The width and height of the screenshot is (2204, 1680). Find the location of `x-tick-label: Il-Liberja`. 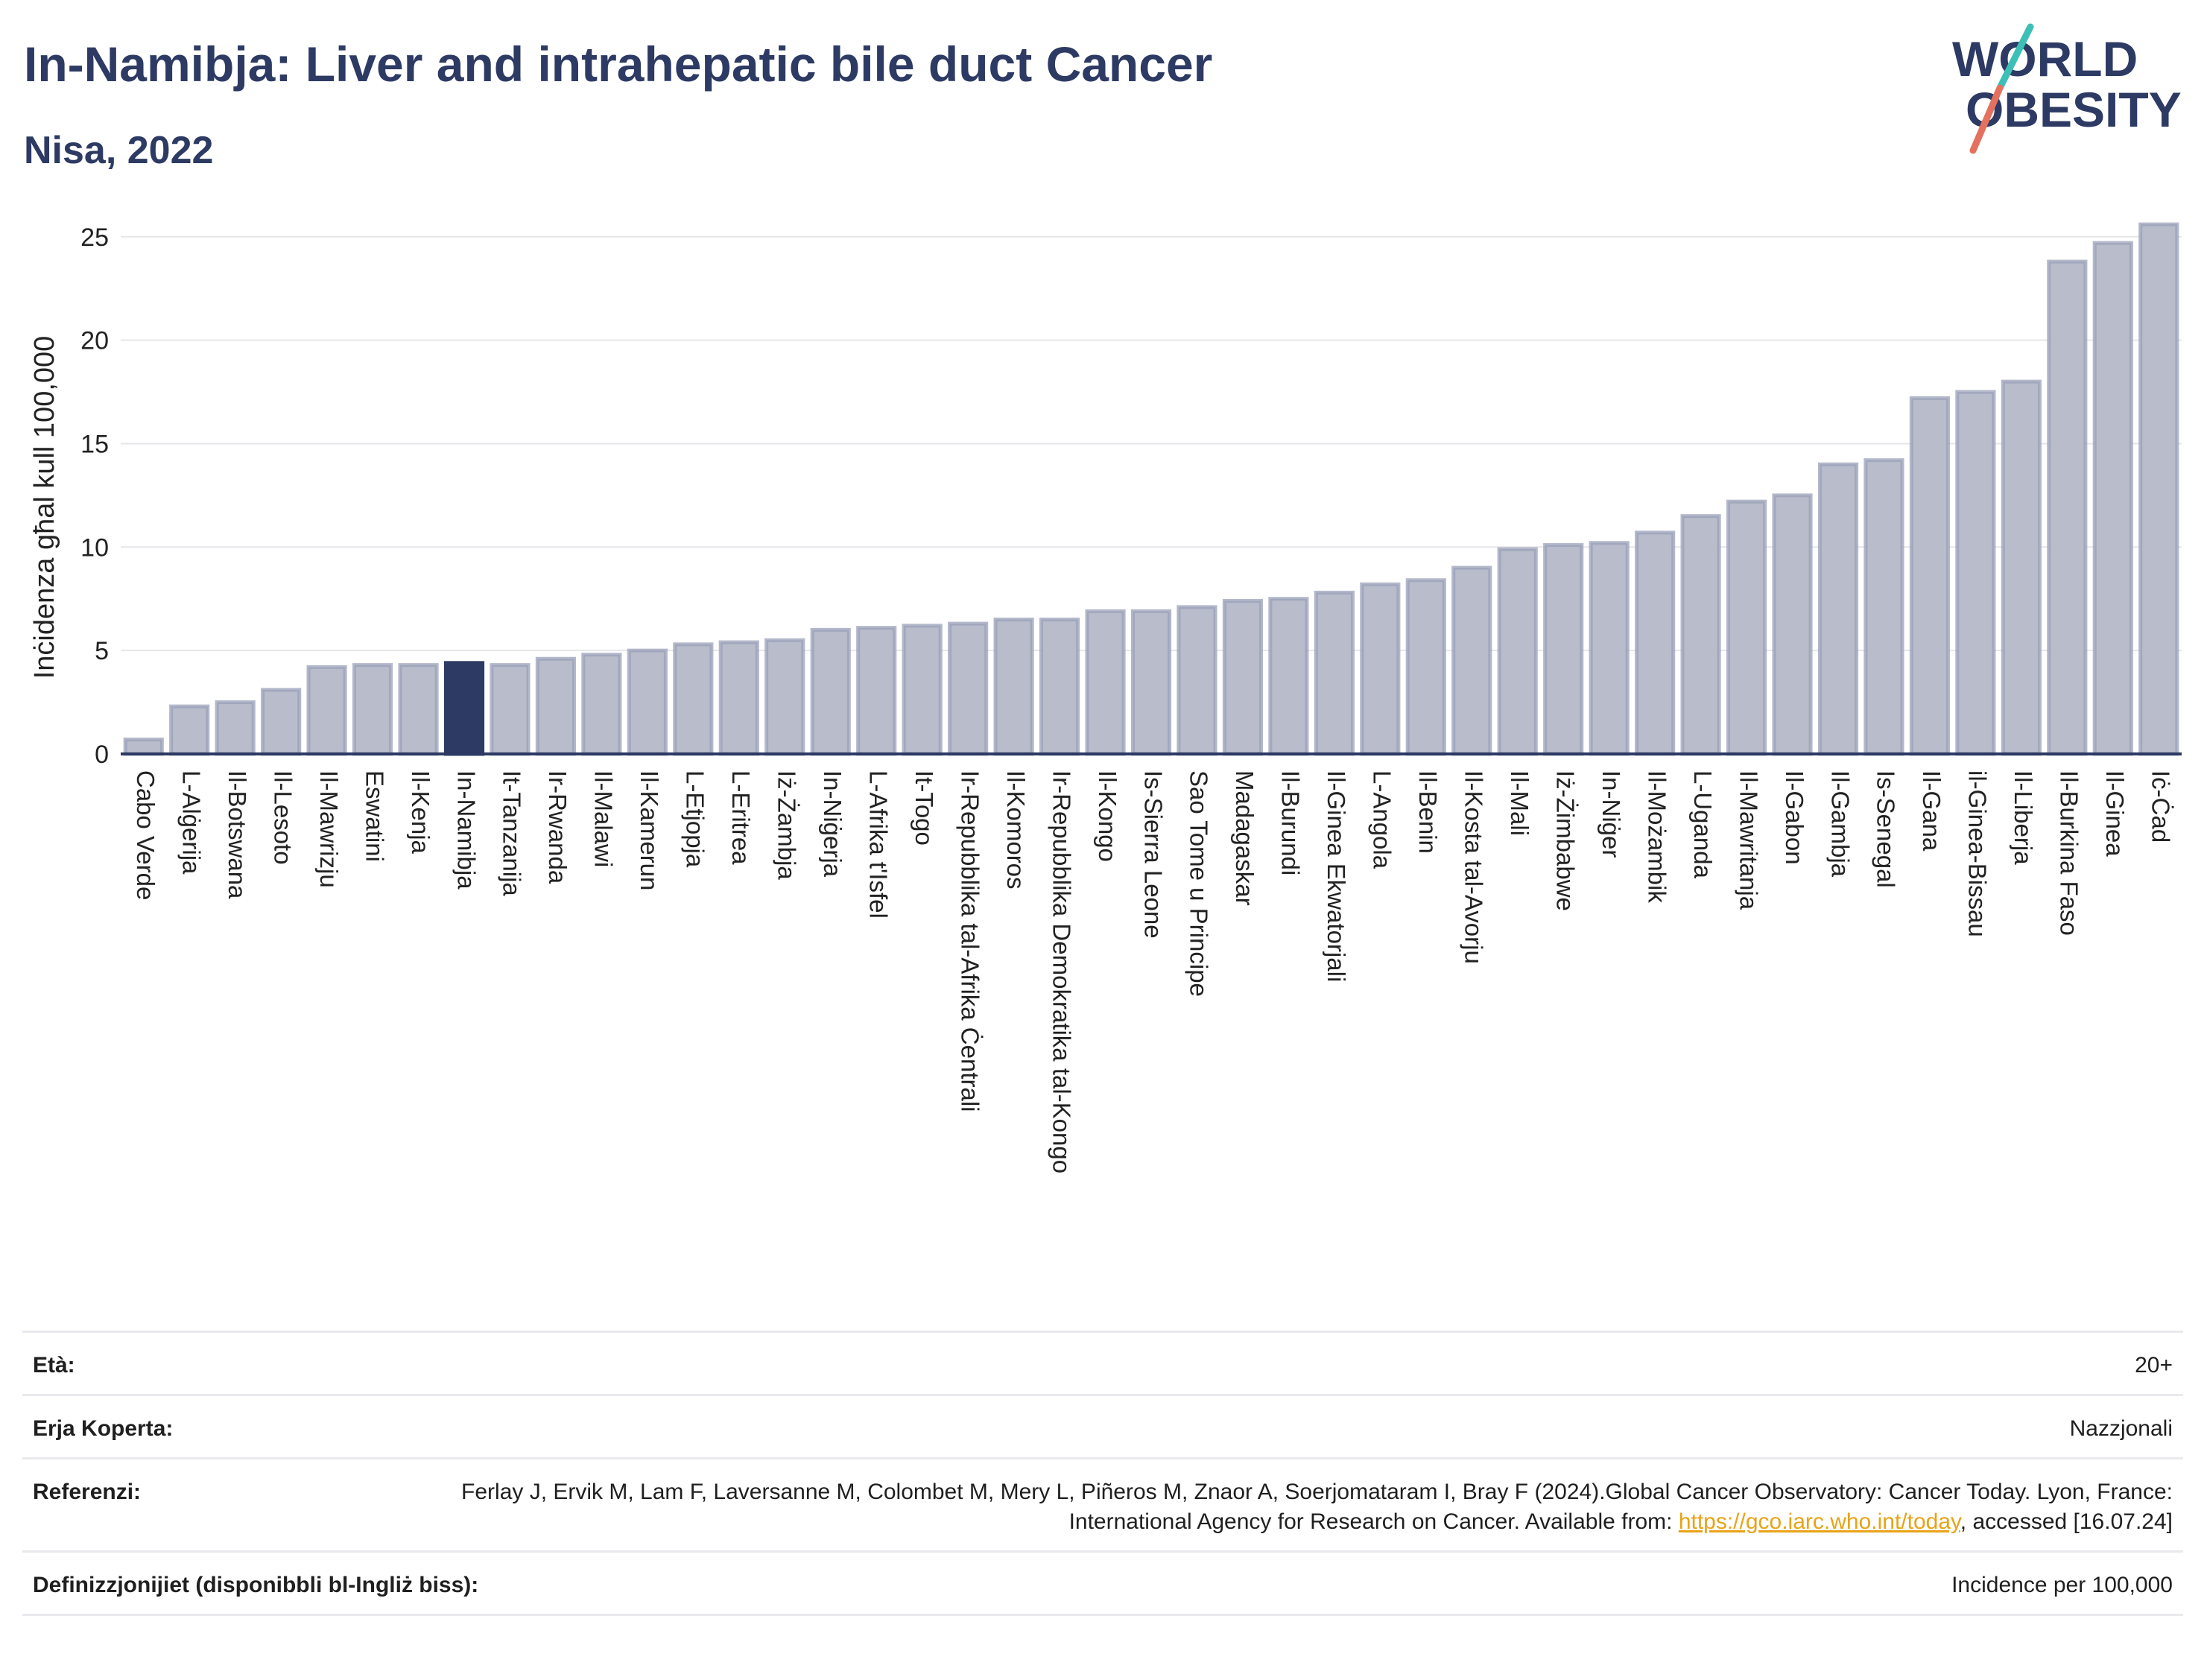

x-tick-label: Il-Liberja is located at coordinates (2023, 817).